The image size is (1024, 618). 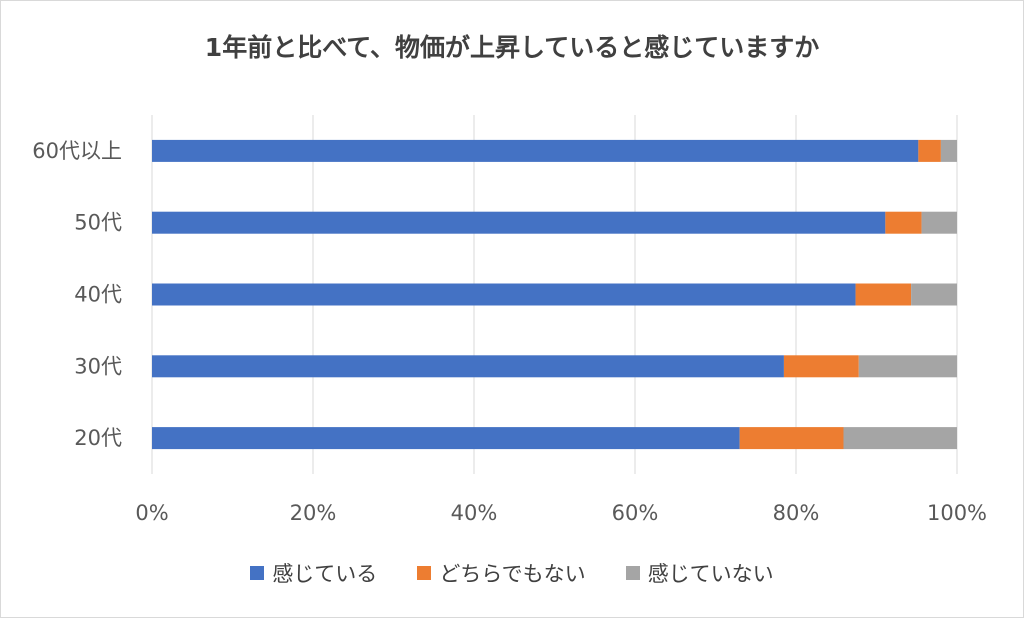 I want to click on legend-item-series-3: 感じていない, so click(x=699, y=573).